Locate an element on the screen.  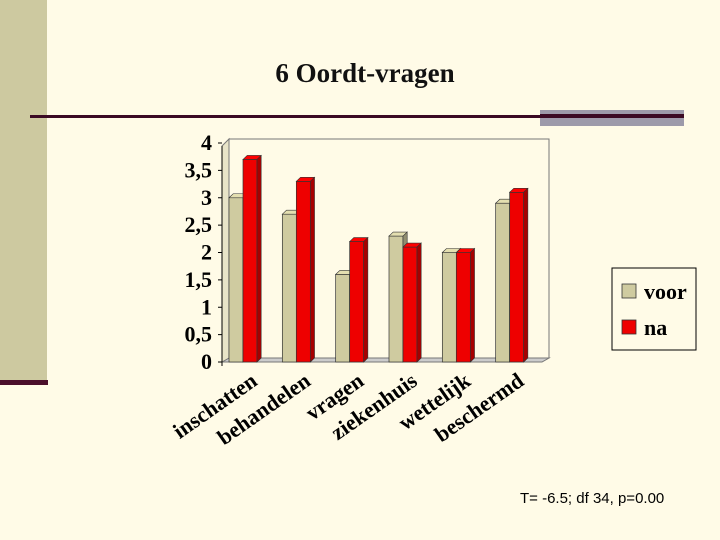
bar-na-behandelen is located at coordinates (303, 271).